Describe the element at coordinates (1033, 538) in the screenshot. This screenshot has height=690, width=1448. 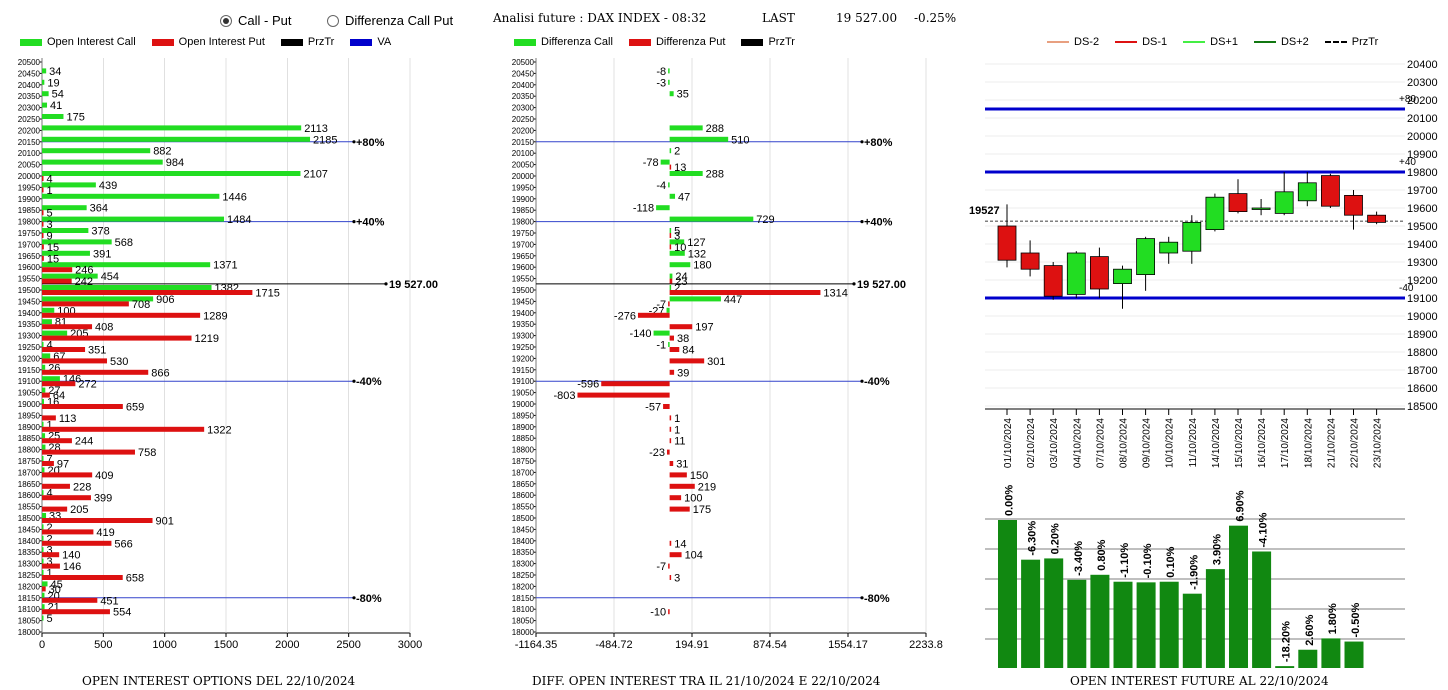
I see `bar-value-label: -6.30%` at that location.